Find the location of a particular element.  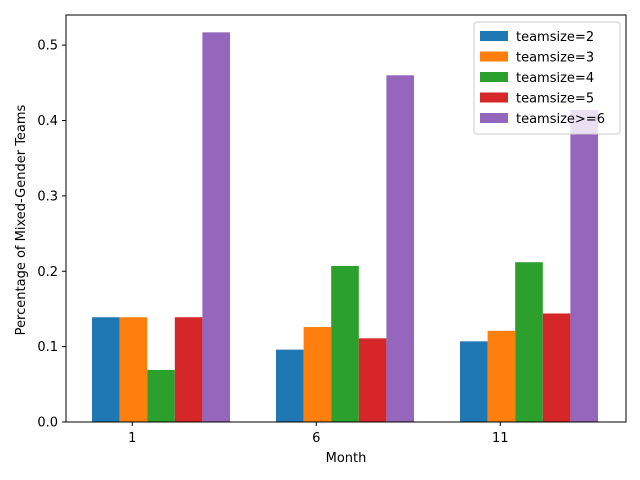

y-axis-label: Percentage of Mixed-Gender Teams is located at coordinates (21, 219).